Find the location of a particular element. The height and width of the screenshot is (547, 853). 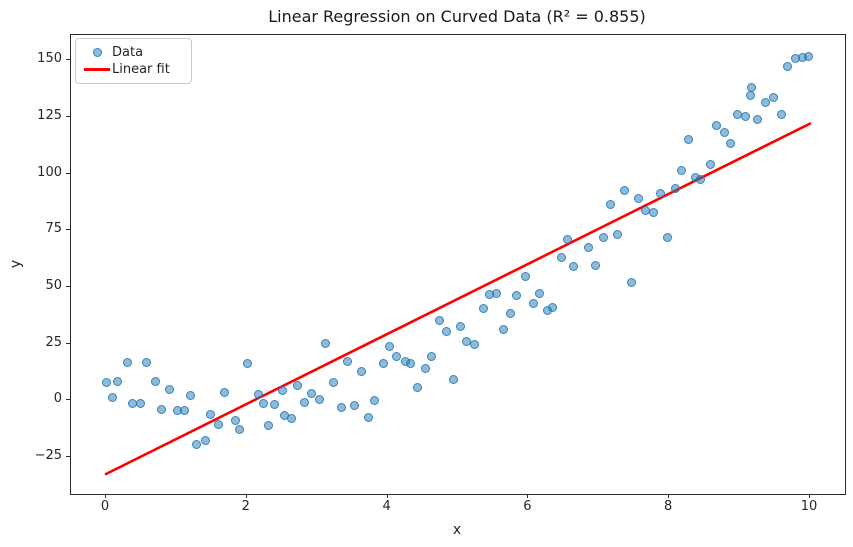

y-axis-label: y is located at coordinates (16, 264).